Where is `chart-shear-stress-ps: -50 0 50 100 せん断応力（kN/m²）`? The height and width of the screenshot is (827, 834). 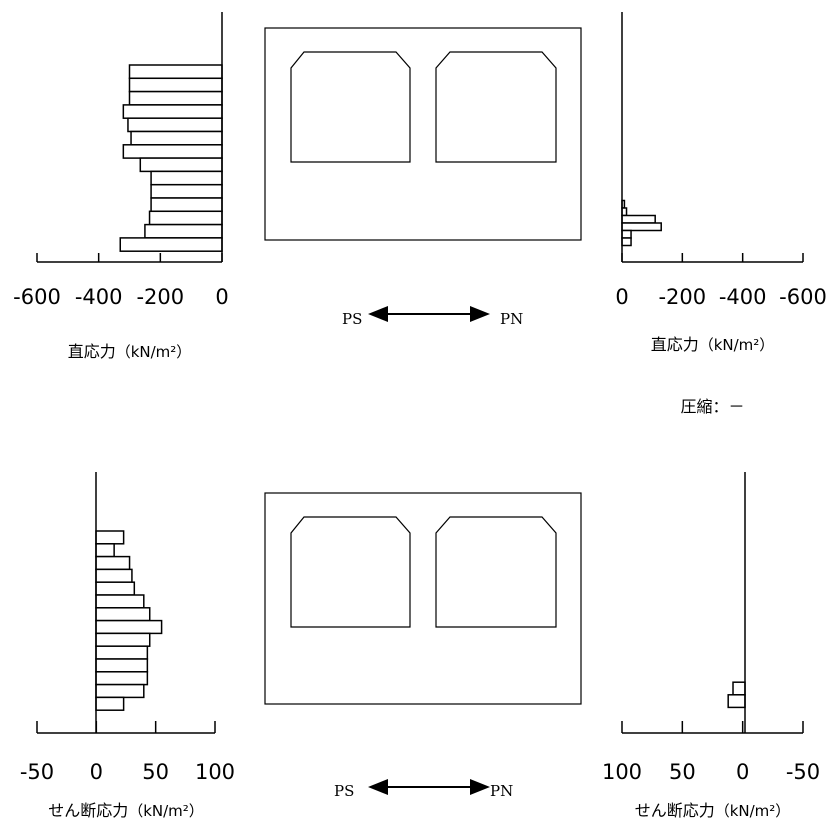 chart-shear-stress-ps: -50 0 50 100 せん断応力（kN/m²） is located at coordinates (127, 646).